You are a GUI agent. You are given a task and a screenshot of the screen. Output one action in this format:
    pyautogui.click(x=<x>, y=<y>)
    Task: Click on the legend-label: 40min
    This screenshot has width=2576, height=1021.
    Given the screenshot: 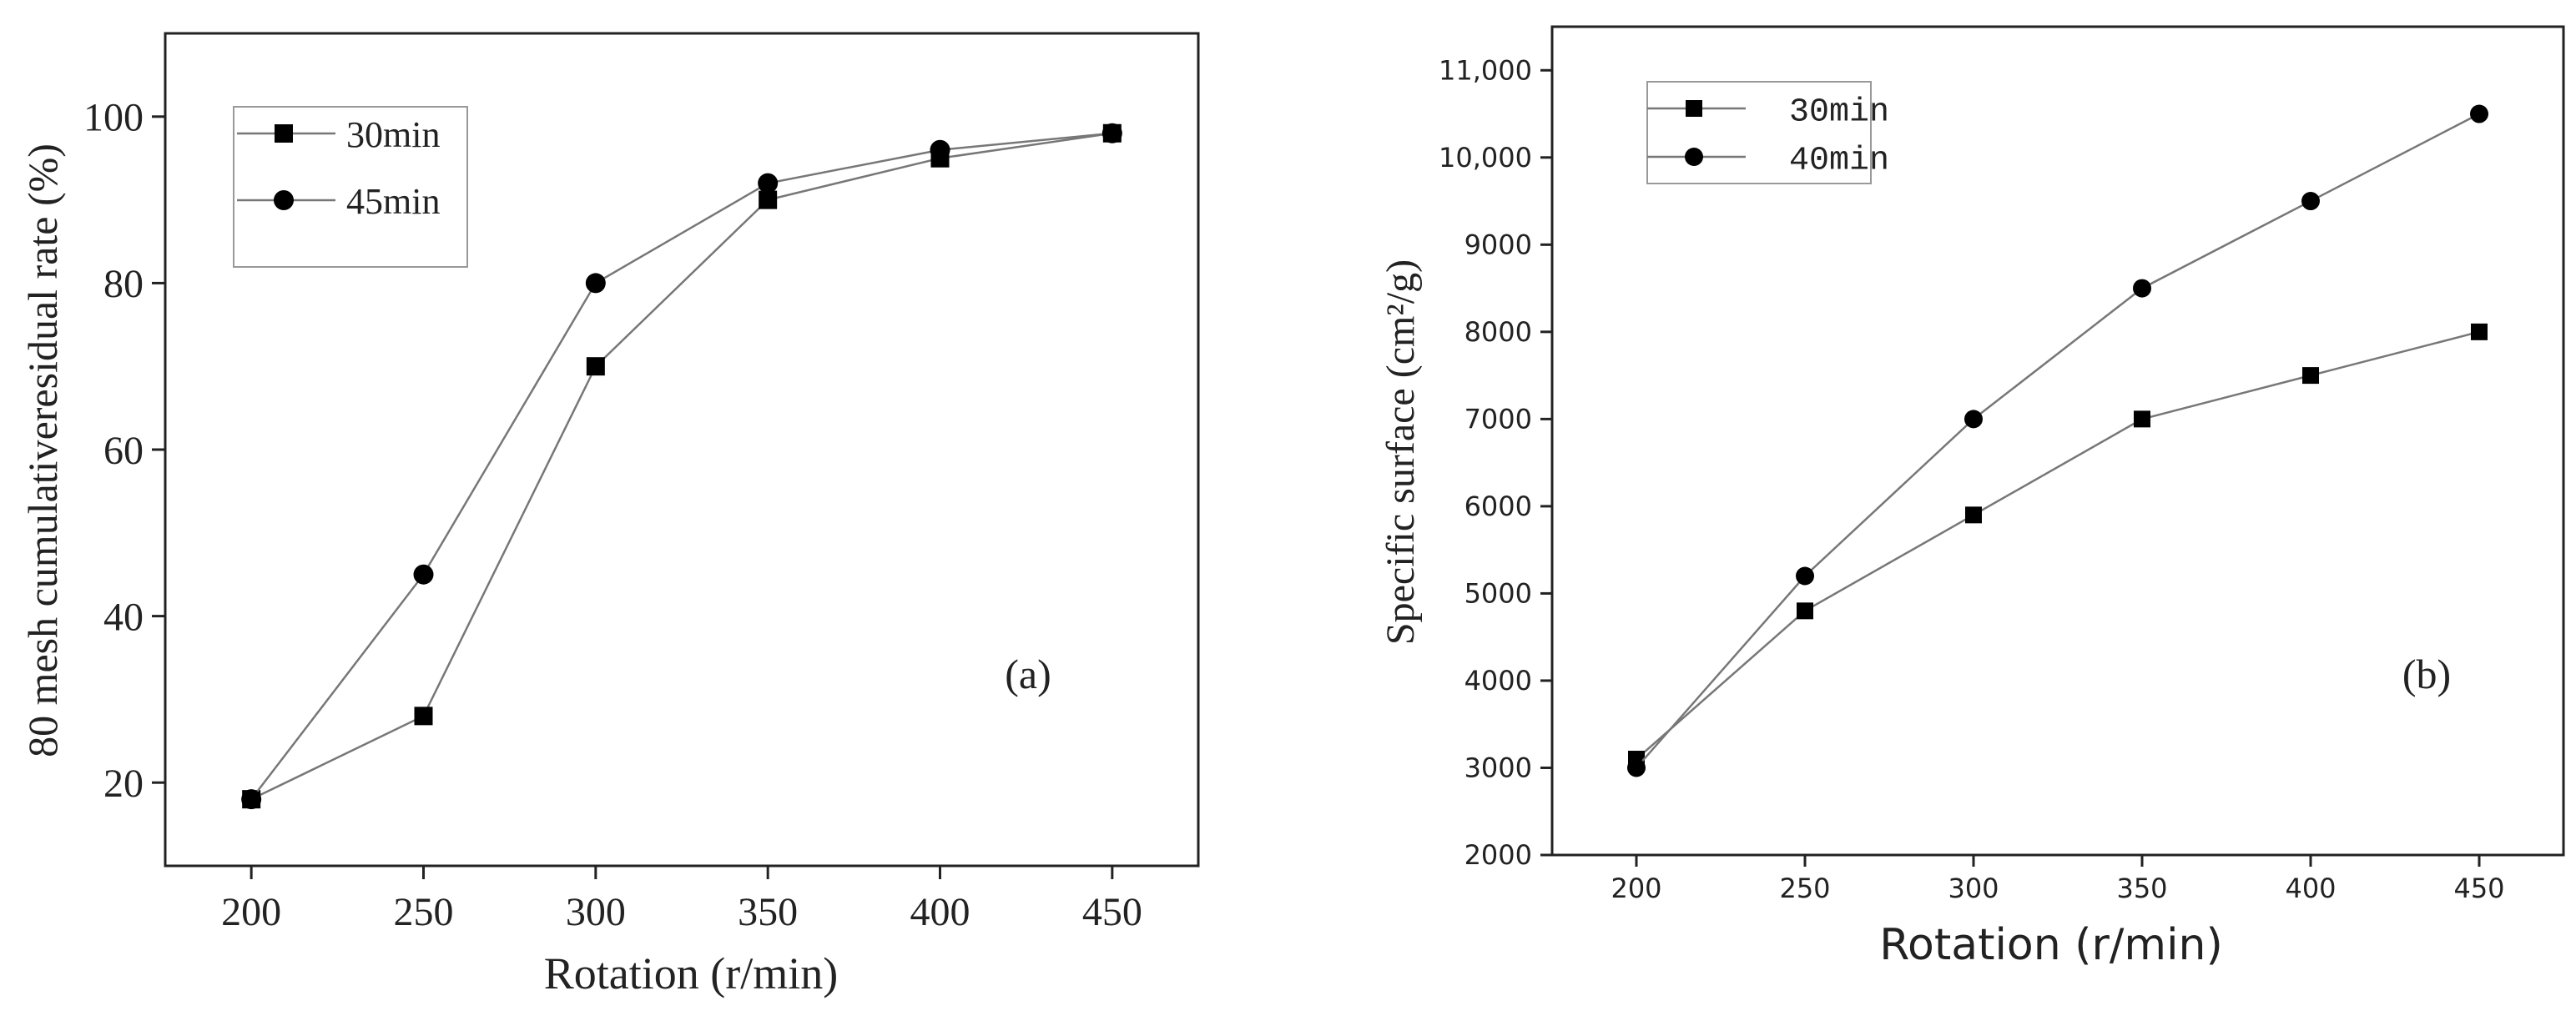 What is the action you would take?
    pyautogui.click(x=1839, y=160)
    